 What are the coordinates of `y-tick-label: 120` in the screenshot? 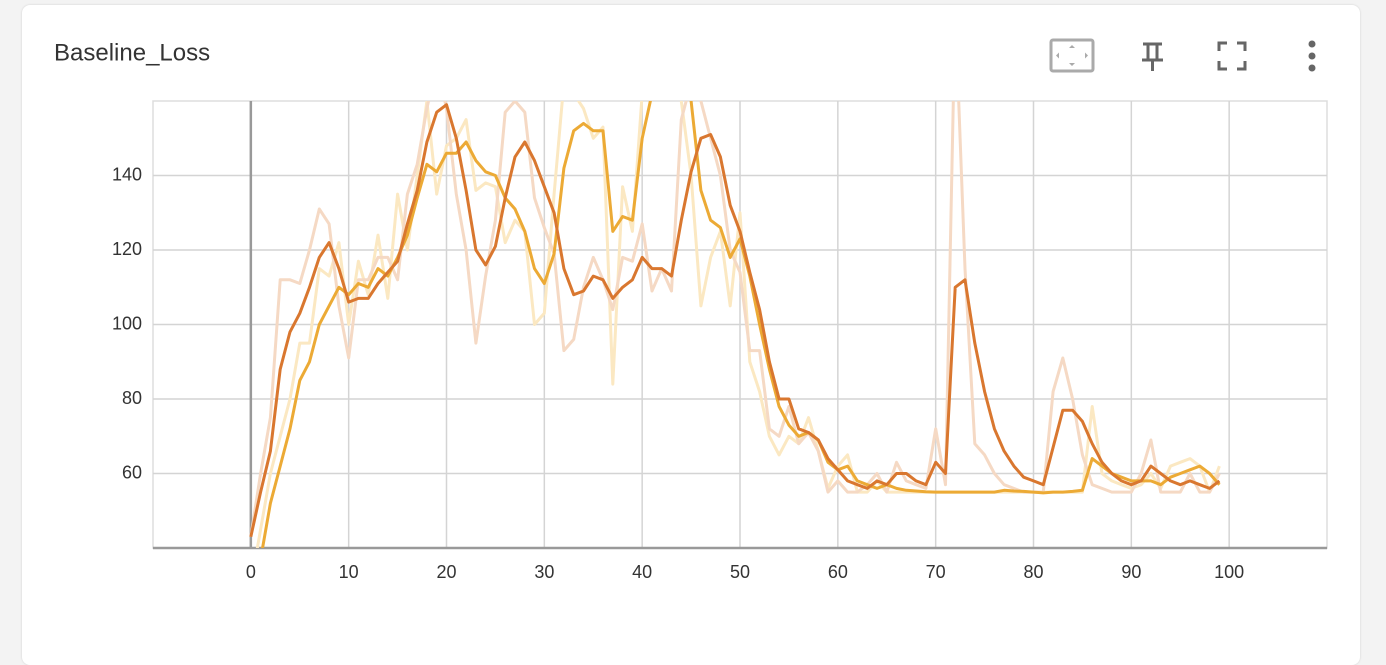 It's located at (127, 249).